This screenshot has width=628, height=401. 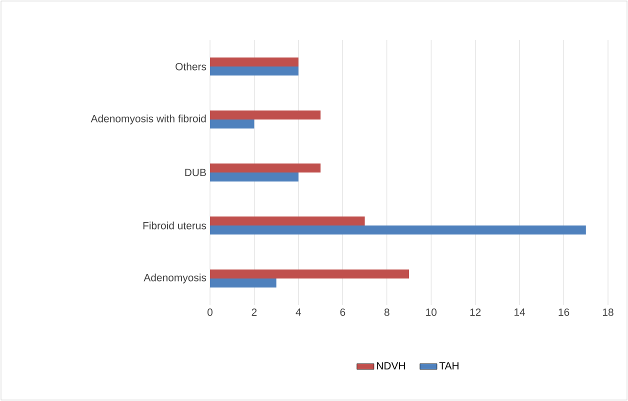 What do you see at coordinates (195, 172) in the screenshot?
I see `y-tick-label: DUB` at bounding box center [195, 172].